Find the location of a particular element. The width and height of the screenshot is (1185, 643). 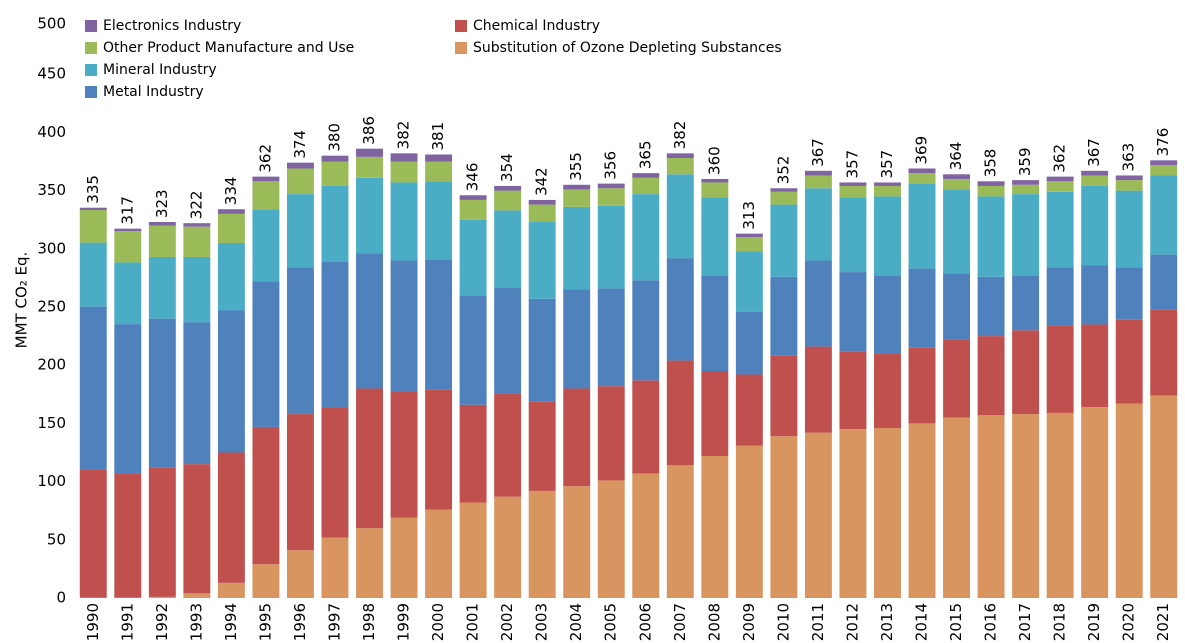

x-tick-label: 1996 is located at coordinates (300, 622).